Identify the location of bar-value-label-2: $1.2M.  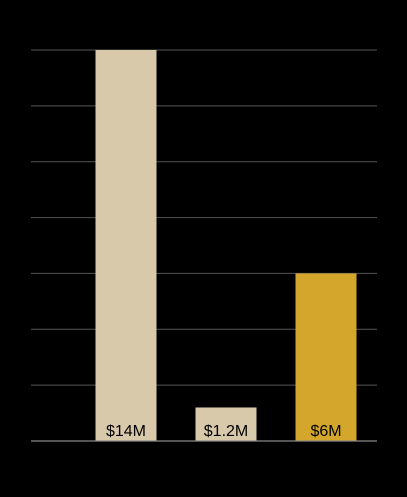
(226, 431).